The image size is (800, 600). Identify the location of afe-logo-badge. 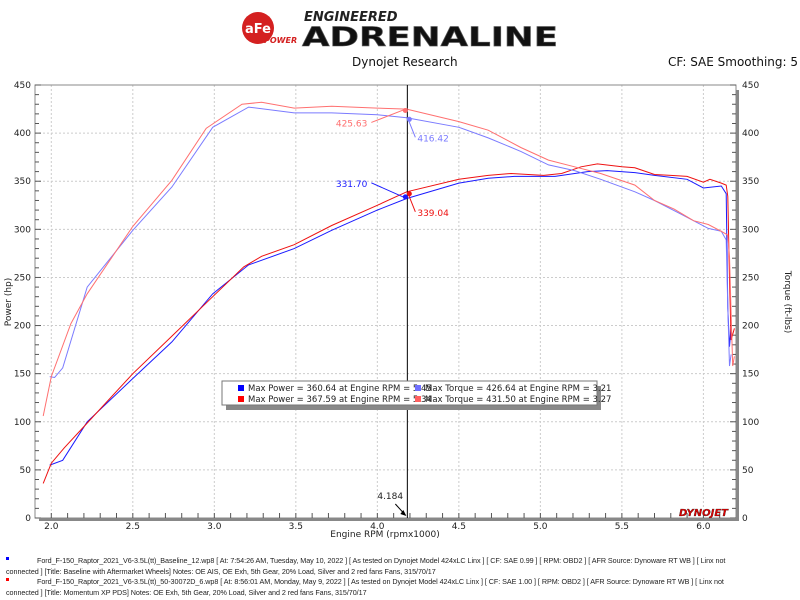
(258, 28).